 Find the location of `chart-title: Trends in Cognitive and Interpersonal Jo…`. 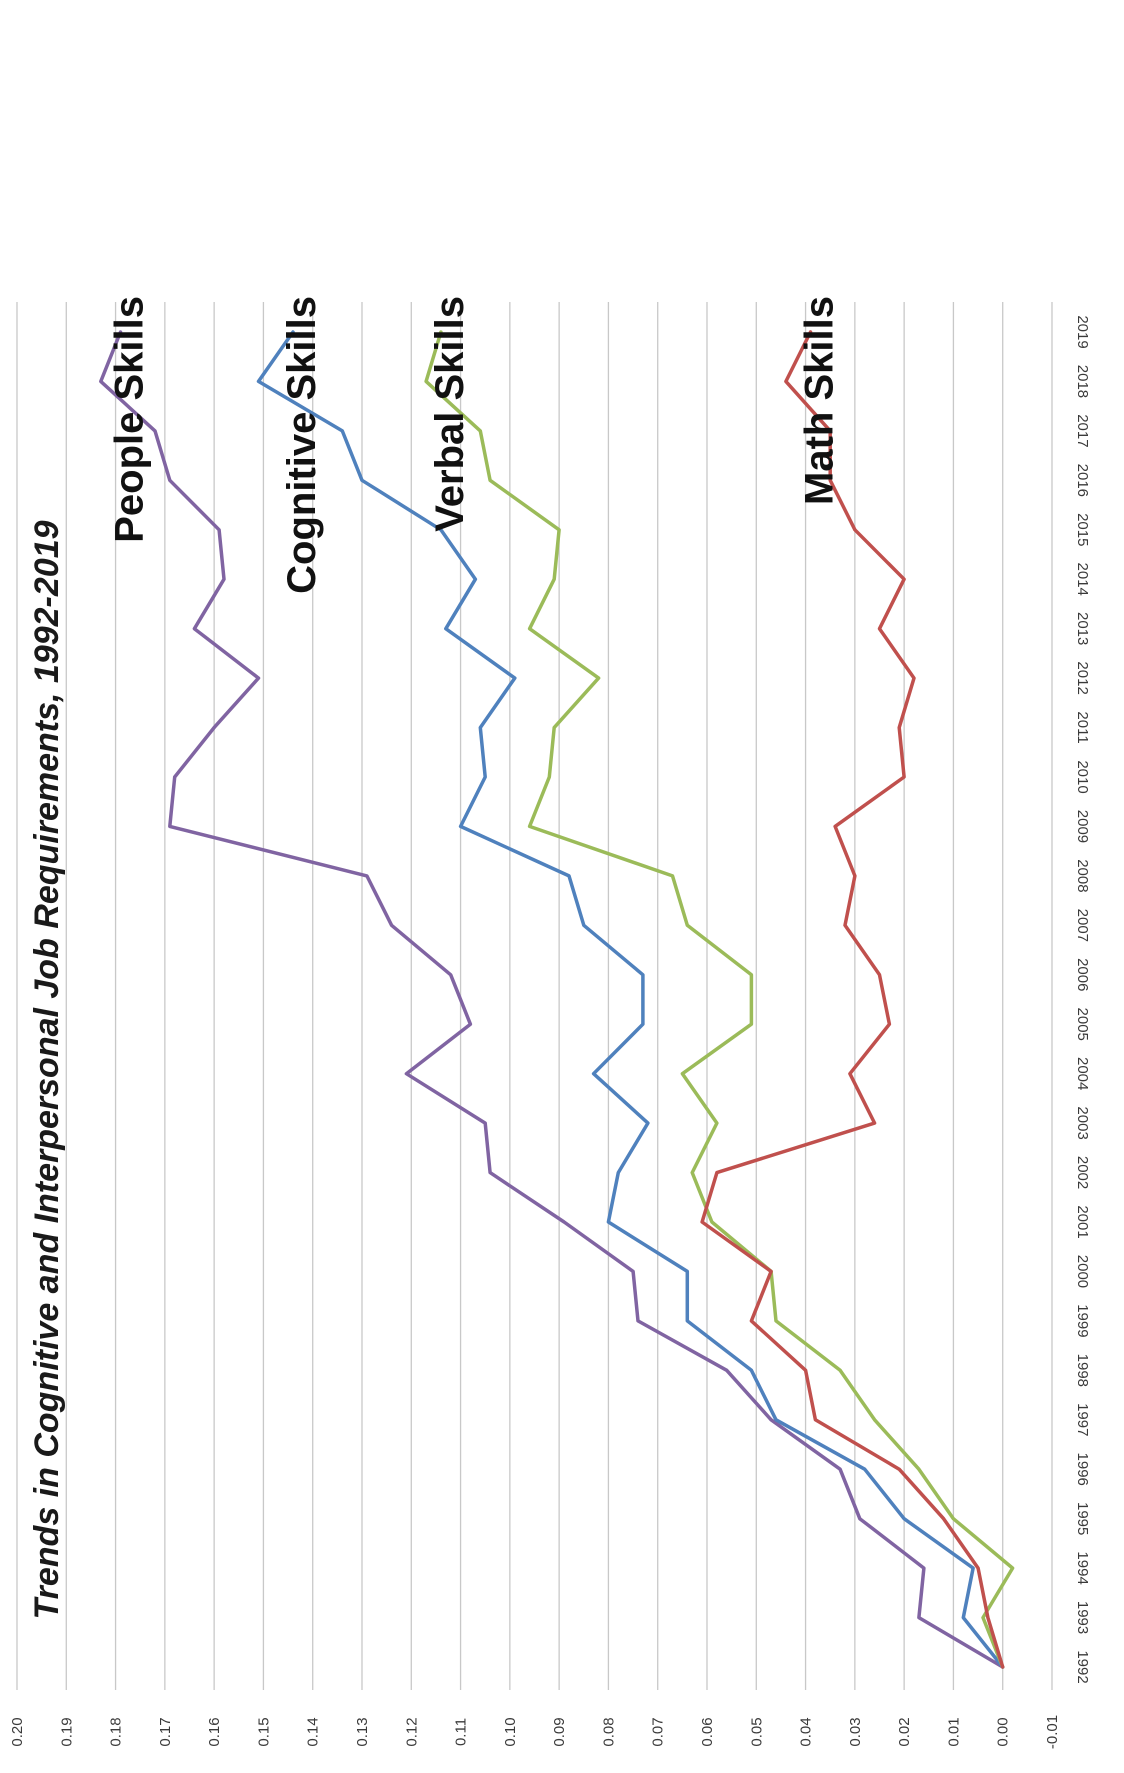

chart-title: Trends in Cognitive and Interpersonal Jo… is located at coordinates (47, 1069).